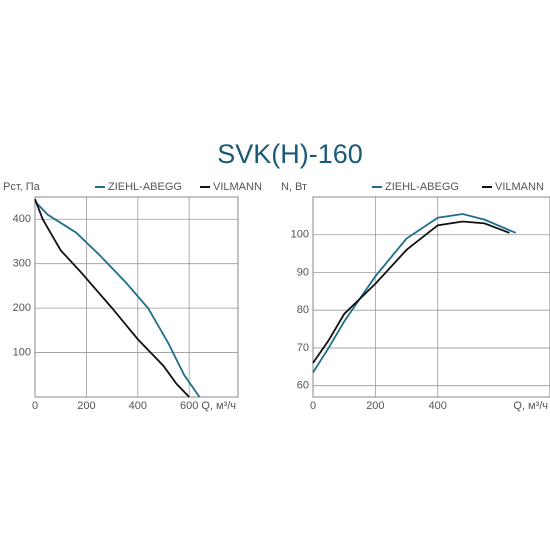  I want to click on y-tick-label: 400, so click(22, 219).